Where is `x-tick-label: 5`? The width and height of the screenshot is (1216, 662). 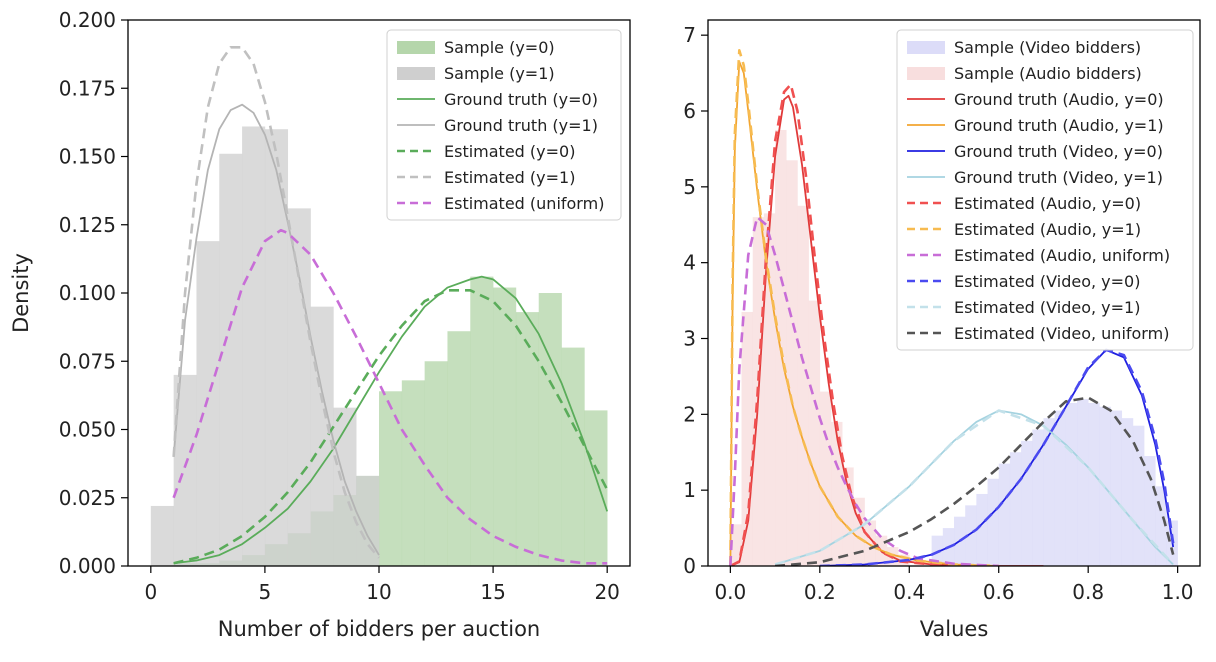 x-tick-label: 5 is located at coordinates (265, 592).